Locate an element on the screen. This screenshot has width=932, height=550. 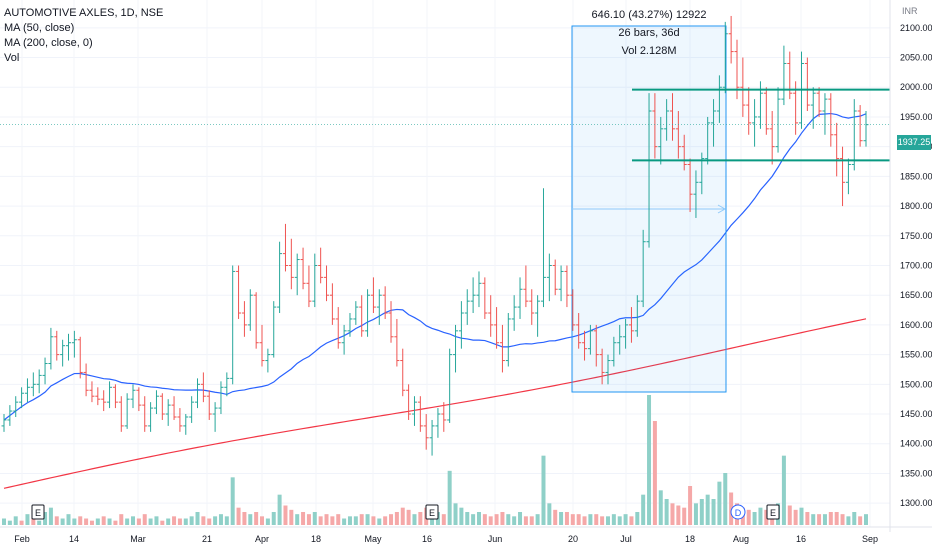
time-tick-label: Jun is located at coordinates (495, 539).